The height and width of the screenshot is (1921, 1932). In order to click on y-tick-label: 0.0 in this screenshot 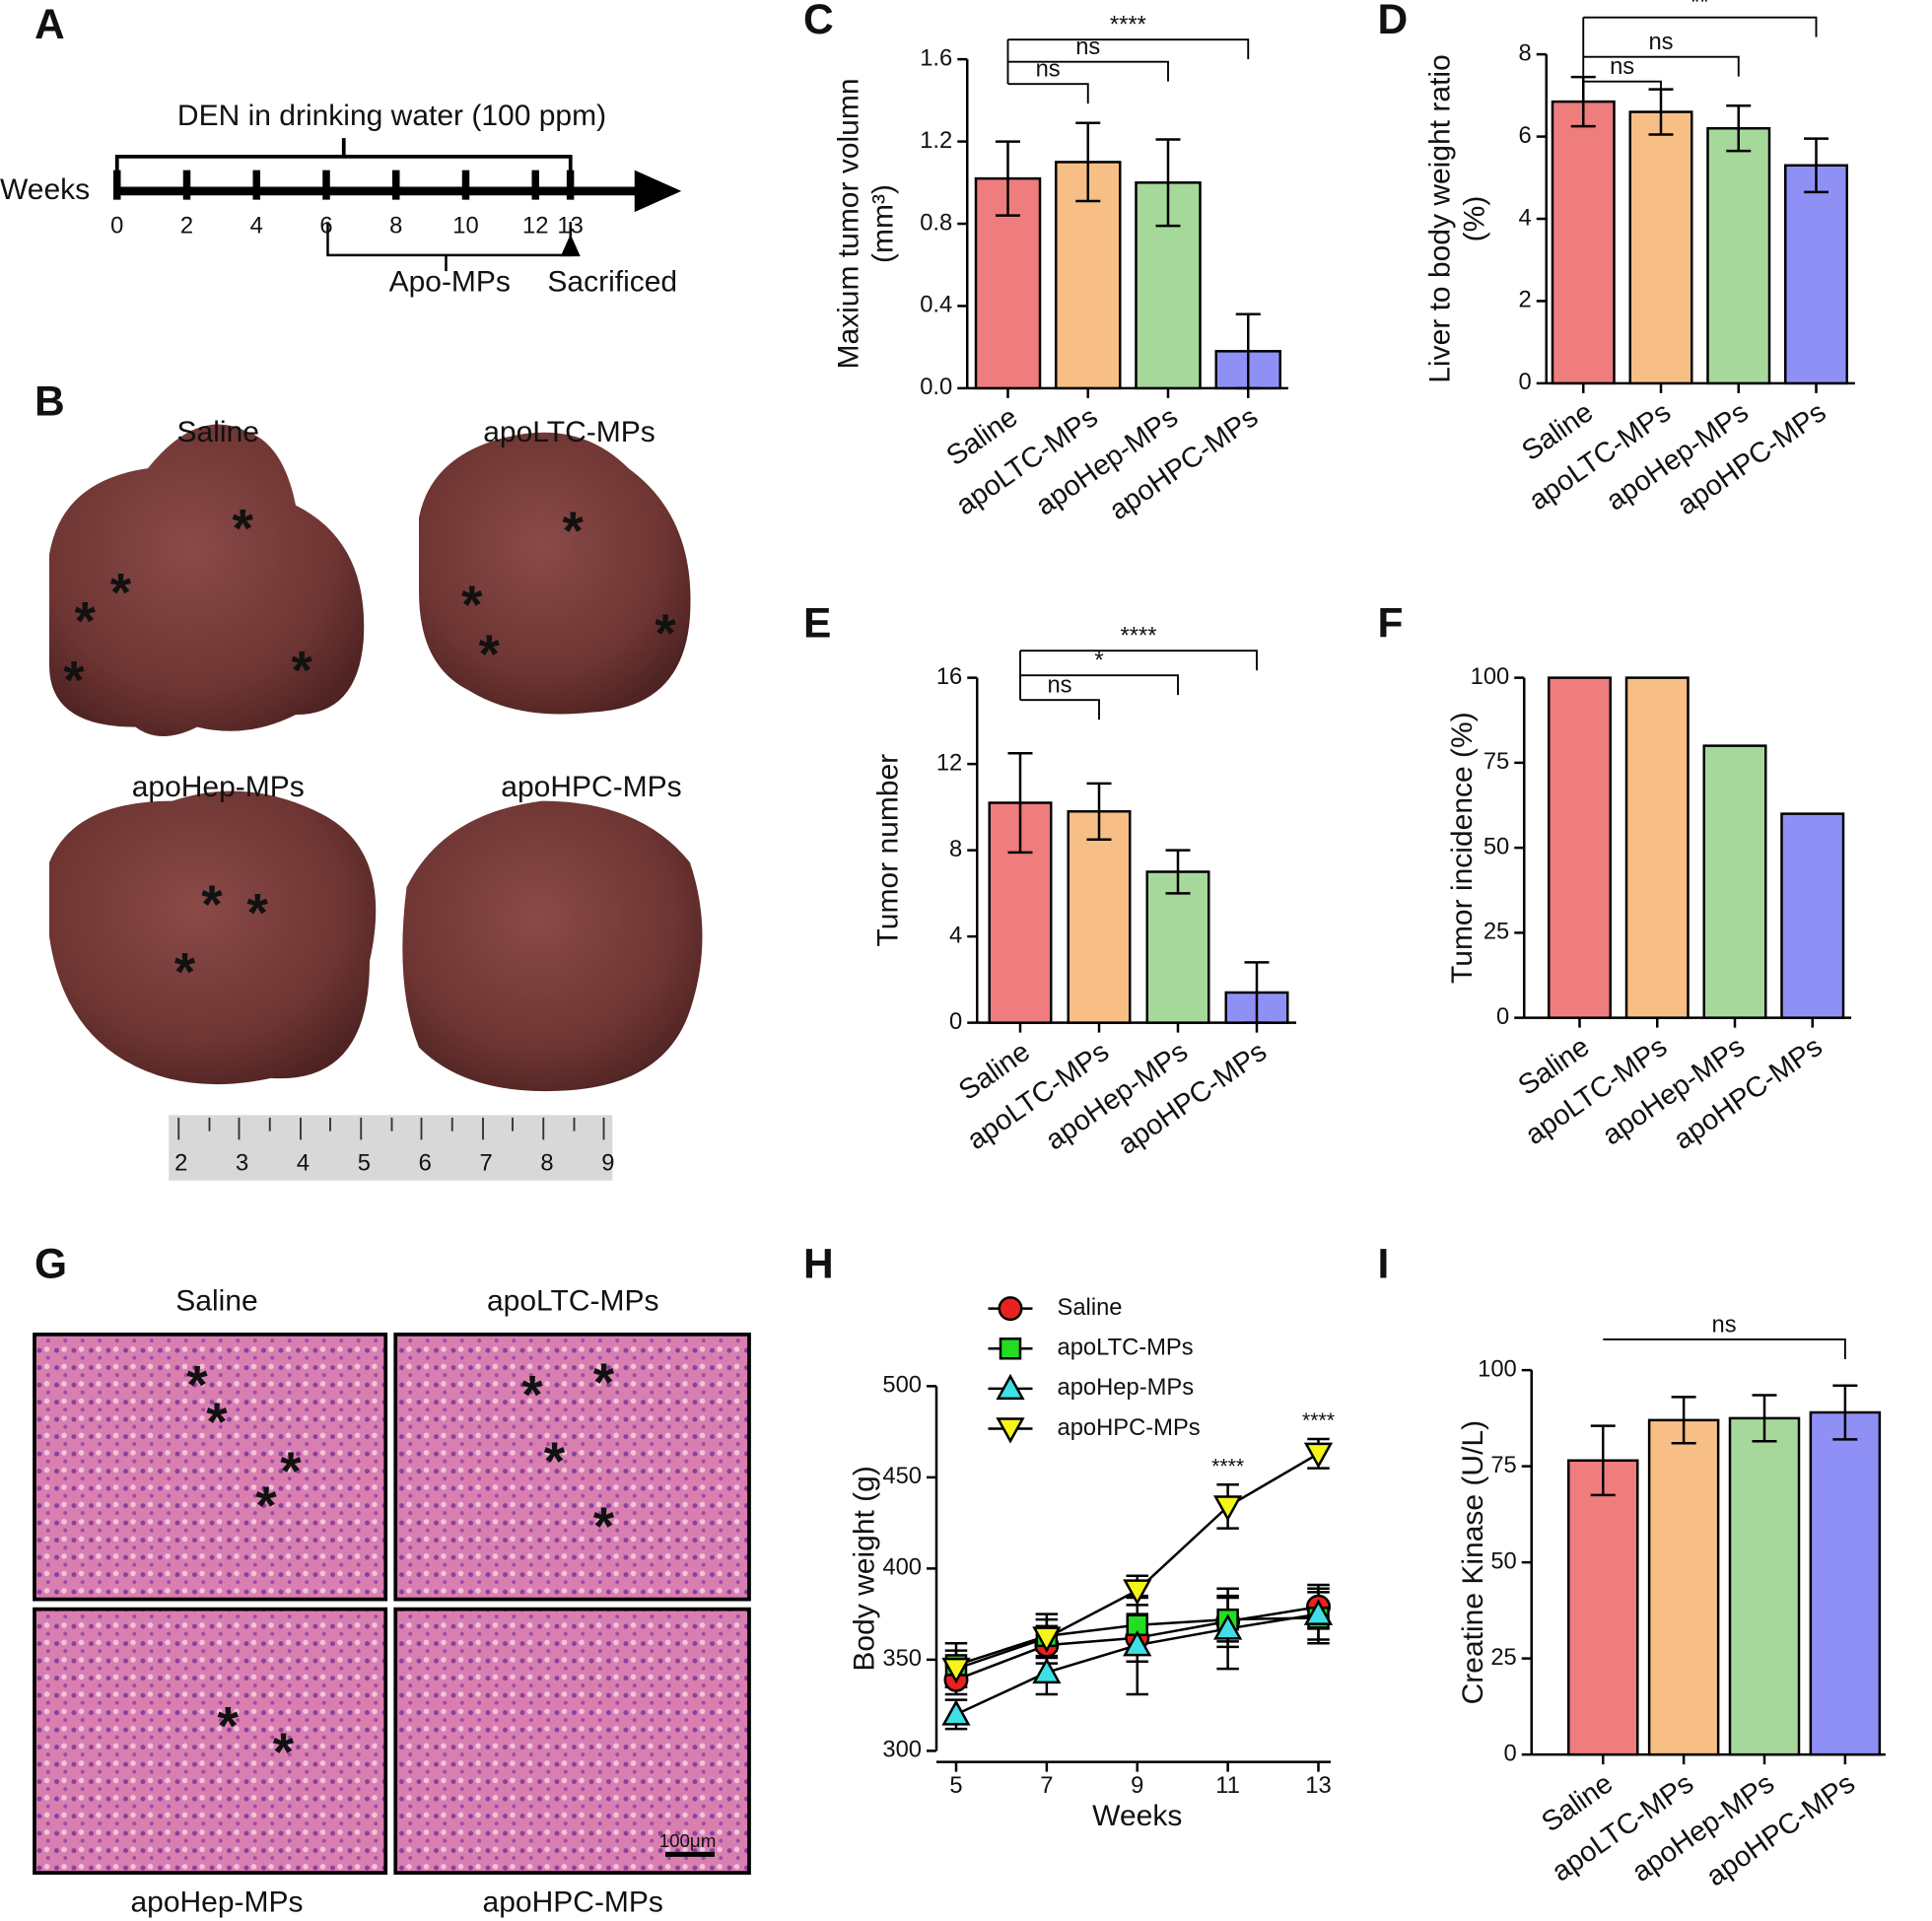, I will do `click(936, 387)`.